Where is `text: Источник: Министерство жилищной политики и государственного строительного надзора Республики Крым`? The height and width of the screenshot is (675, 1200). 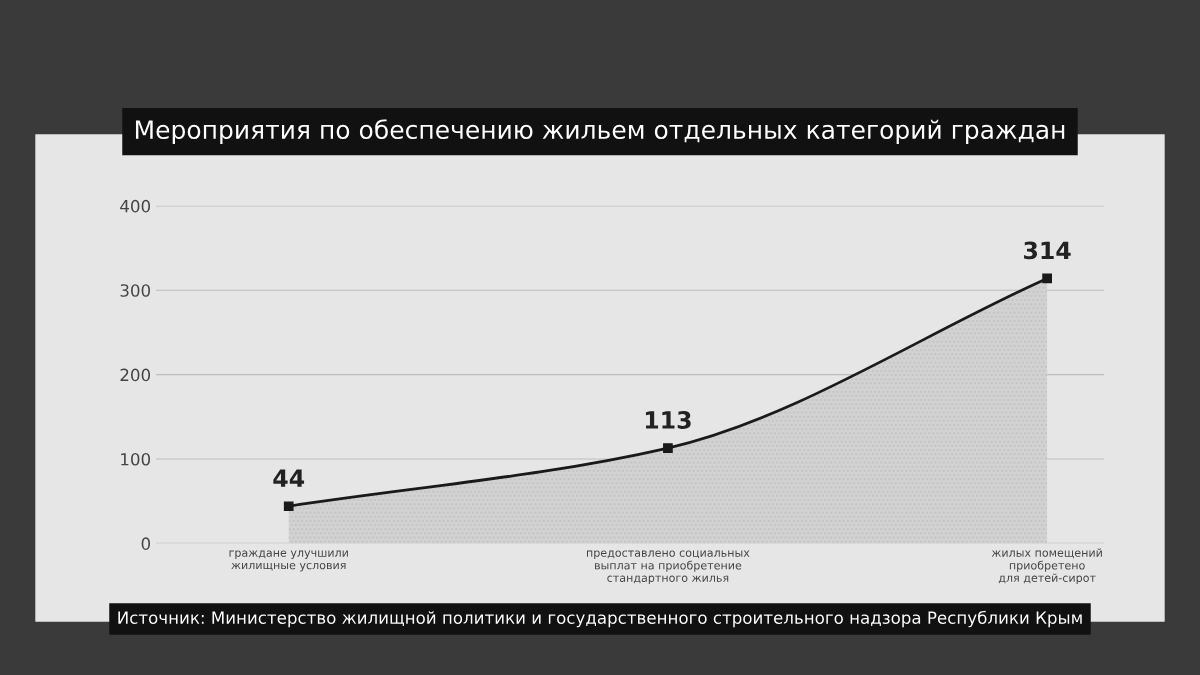 text: Источник: Министерство жилищной политики и государственного строительного надзора Республики Крым is located at coordinates (600, 619).